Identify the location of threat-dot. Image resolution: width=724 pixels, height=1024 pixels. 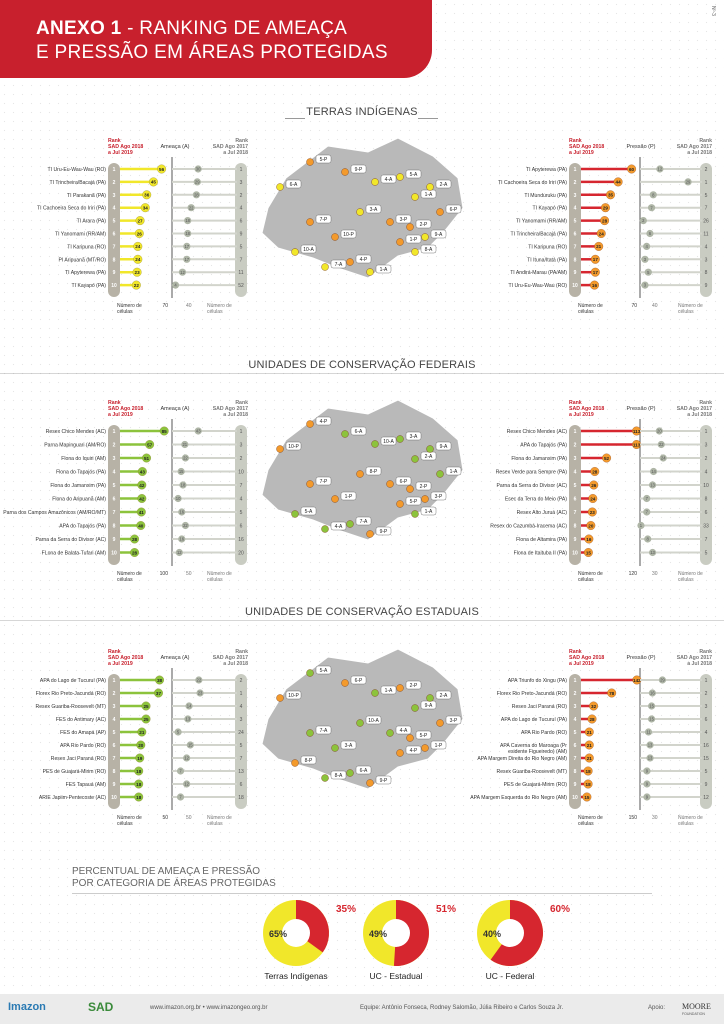
(141, 512).